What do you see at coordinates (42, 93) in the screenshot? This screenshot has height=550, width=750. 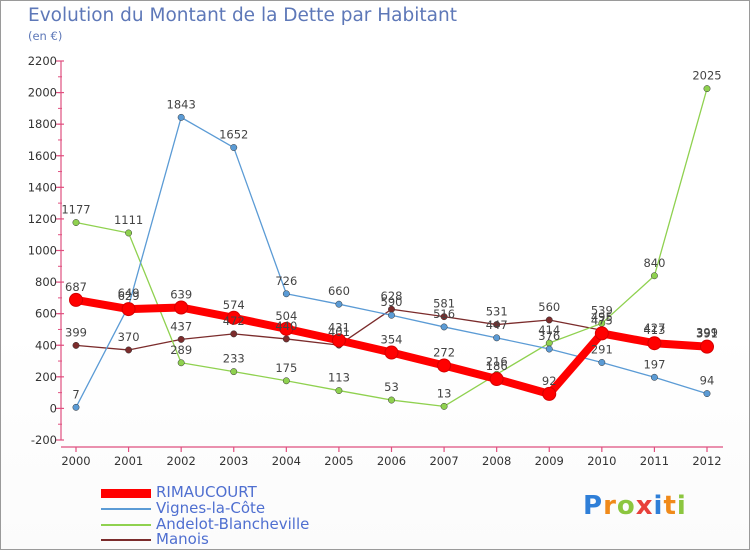 I see `y-tick-label: 2000` at bounding box center [42, 93].